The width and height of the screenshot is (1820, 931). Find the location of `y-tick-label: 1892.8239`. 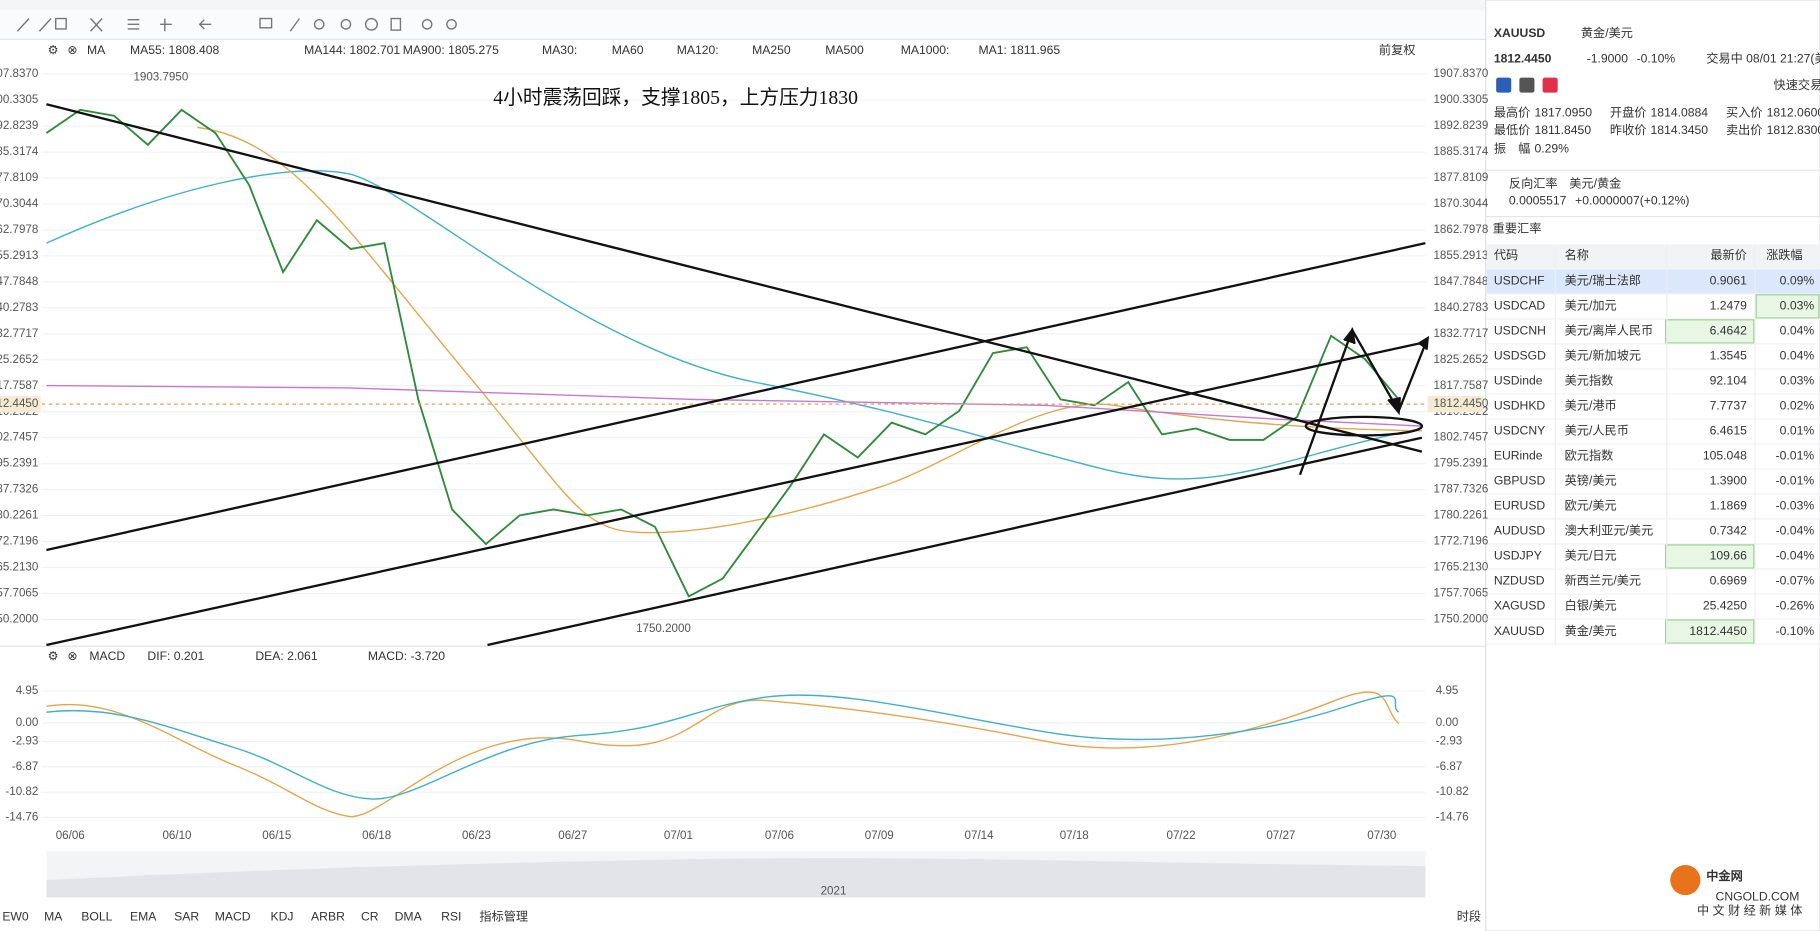

y-tick-label: 1892.8239 is located at coordinates (1460, 126).